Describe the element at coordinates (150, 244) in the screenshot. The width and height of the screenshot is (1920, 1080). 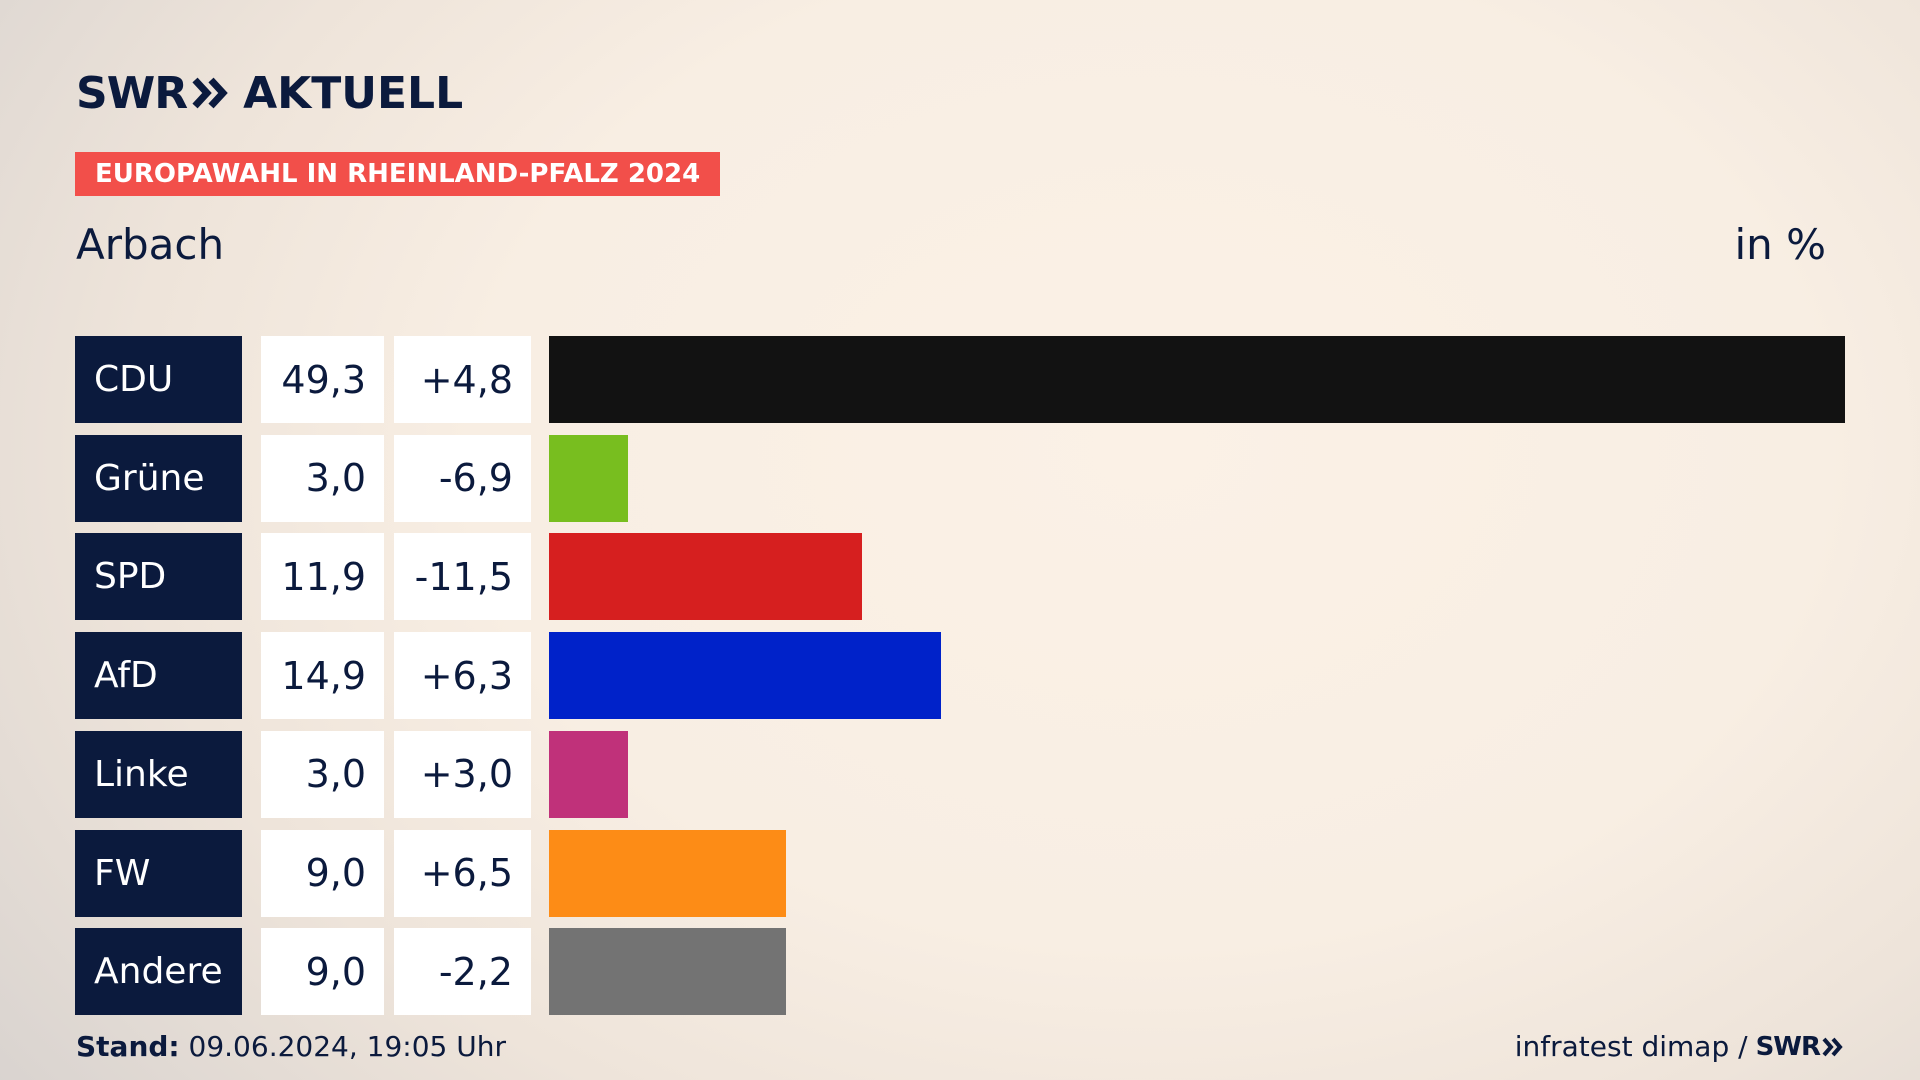
I see `place-title: Arbach` at that location.